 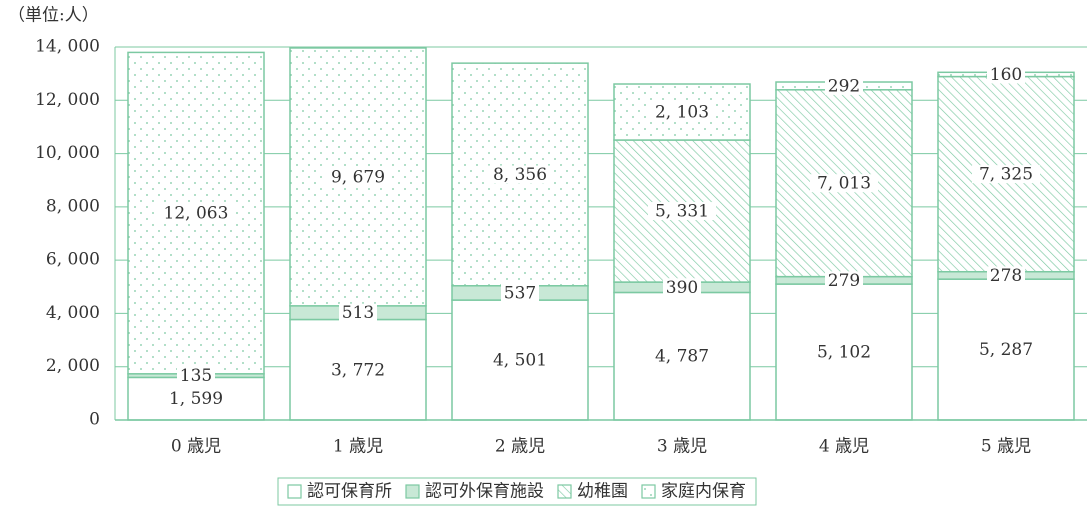 What do you see at coordinates (53, 16) in the screenshot?
I see `unit-label: （単位:人）` at bounding box center [53, 16].